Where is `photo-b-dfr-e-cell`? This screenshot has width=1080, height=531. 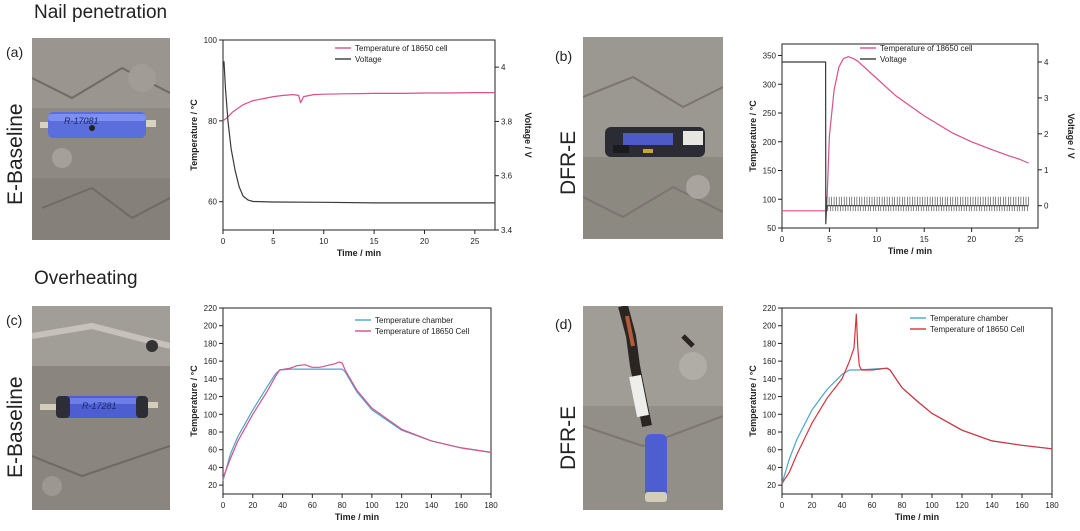
photo-b-dfr-e-cell is located at coordinates (653, 138).